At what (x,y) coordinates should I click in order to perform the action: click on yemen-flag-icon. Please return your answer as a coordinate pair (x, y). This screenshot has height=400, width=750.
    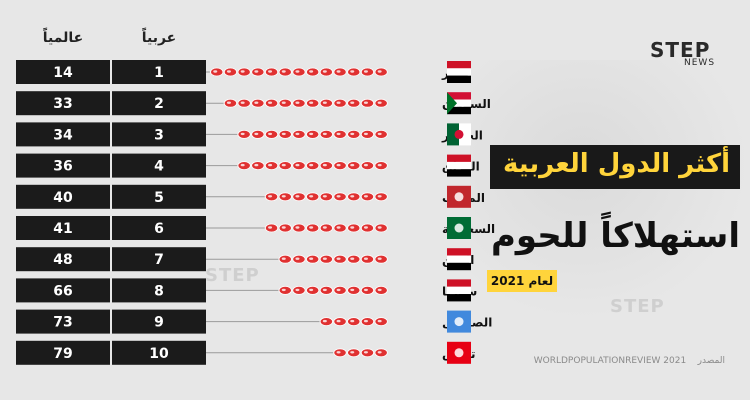
    Looking at the image, I should click on (459, 259).